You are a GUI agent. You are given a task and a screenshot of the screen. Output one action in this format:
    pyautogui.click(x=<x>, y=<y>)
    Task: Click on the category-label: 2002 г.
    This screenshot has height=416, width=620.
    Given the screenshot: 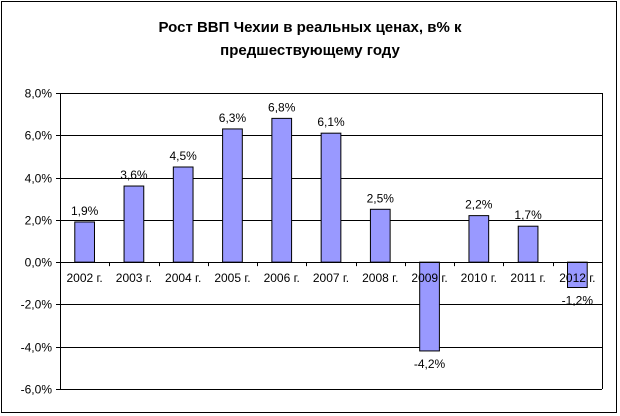 What is the action you would take?
    pyautogui.click(x=84, y=278)
    